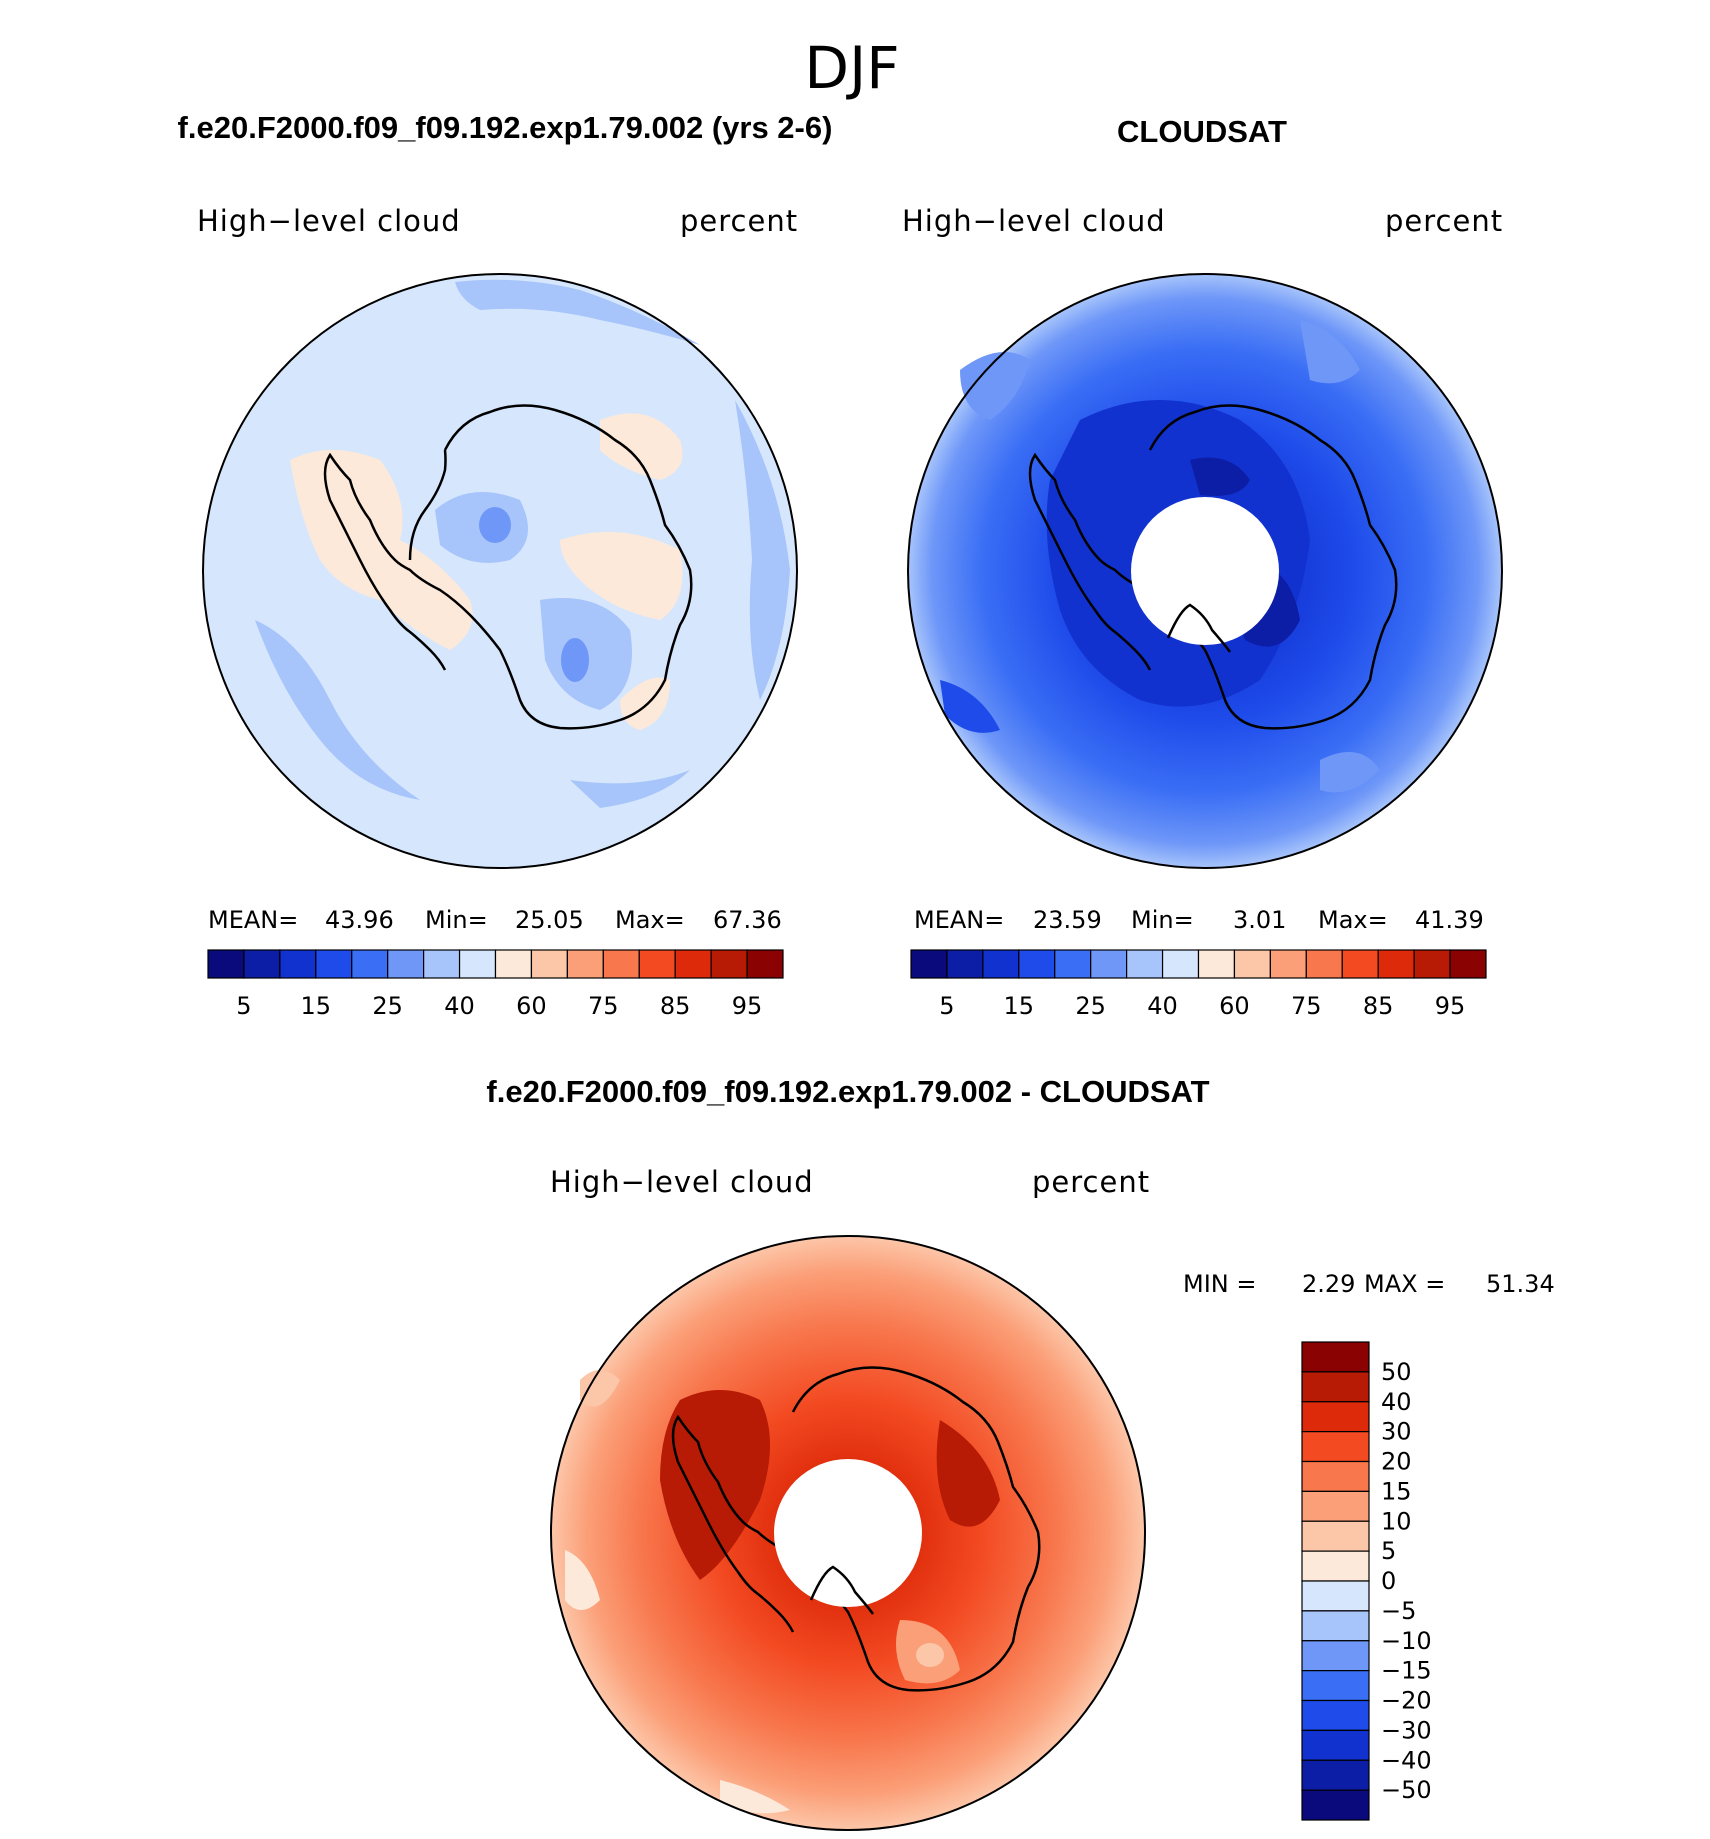 The width and height of the screenshot is (1710, 1839). I want to click on panel-model-units: percent, so click(739, 221).